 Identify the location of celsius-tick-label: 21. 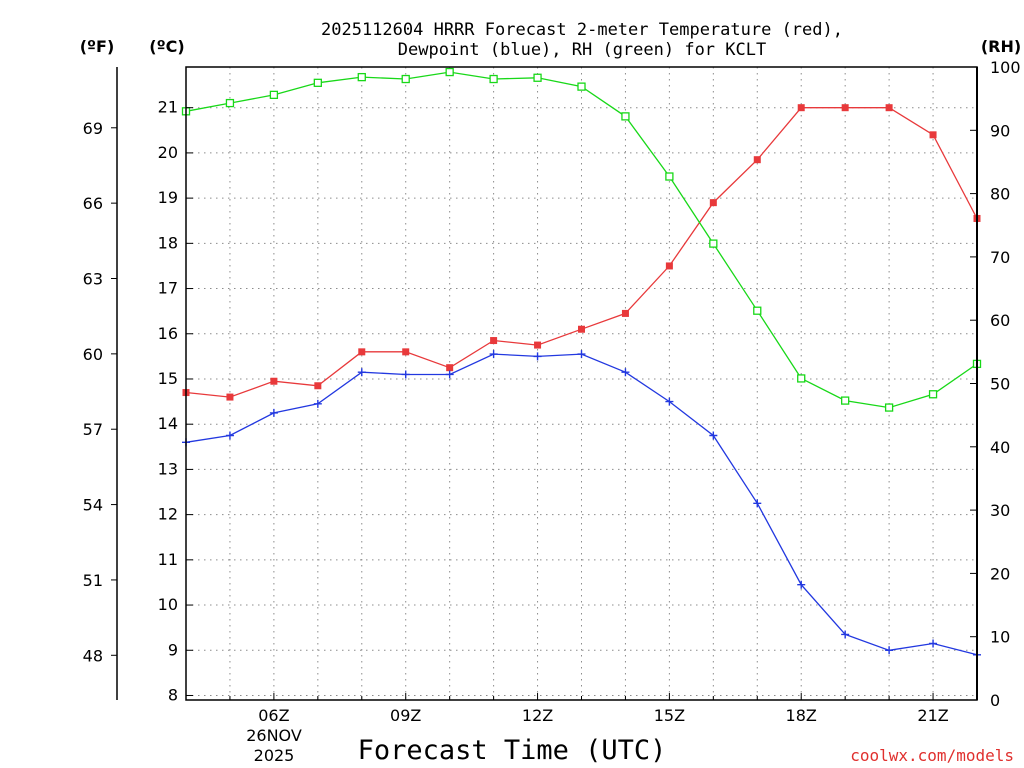
(168, 107).